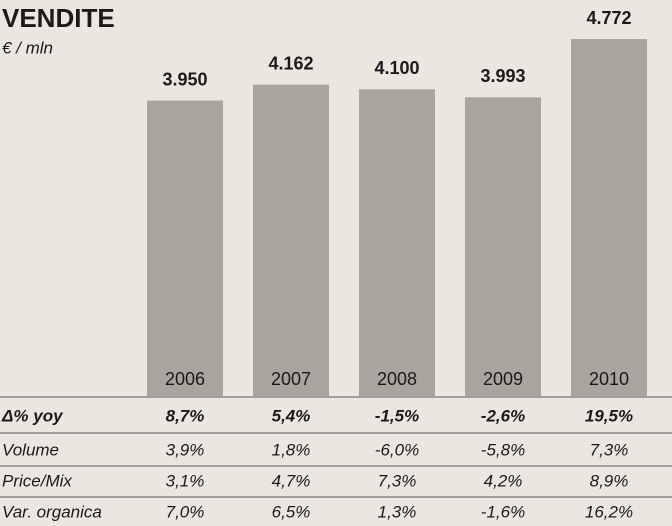 This screenshot has height=526, width=672. What do you see at coordinates (503, 415) in the screenshot?
I see `table-cell: -2,6%` at bounding box center [503, 415].